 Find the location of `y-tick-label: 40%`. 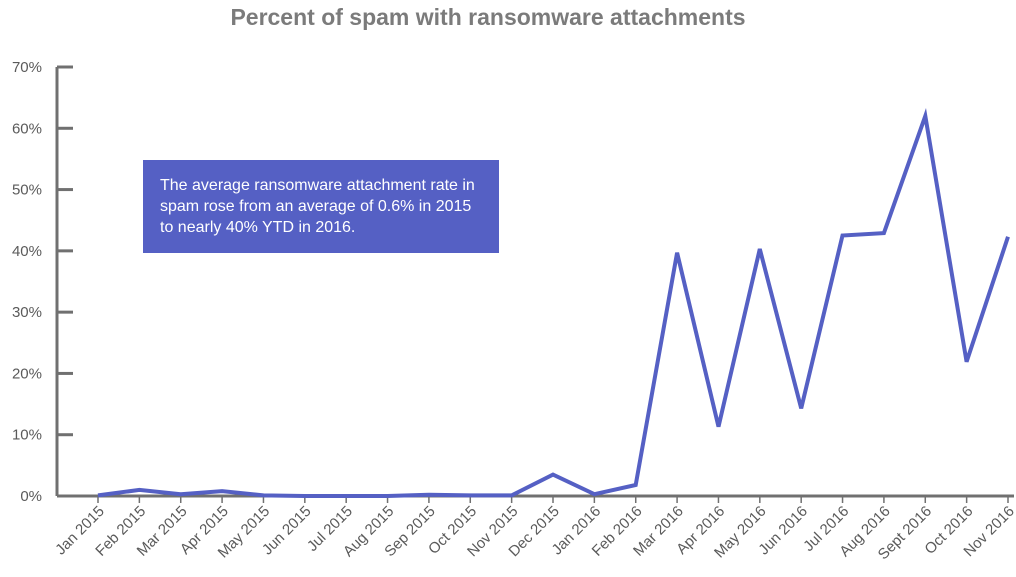

y-tick-label: 40% is located at coordinates (27, 251).